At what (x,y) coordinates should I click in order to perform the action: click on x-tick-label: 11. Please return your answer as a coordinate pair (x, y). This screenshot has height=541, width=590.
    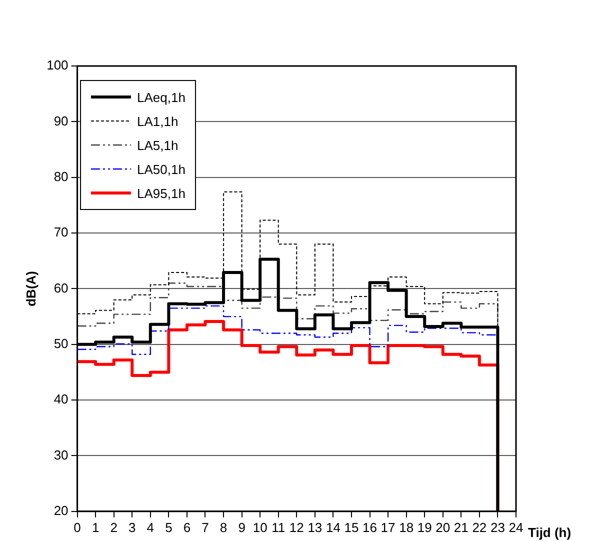
    Looking at the image, I should click on (279, 527).